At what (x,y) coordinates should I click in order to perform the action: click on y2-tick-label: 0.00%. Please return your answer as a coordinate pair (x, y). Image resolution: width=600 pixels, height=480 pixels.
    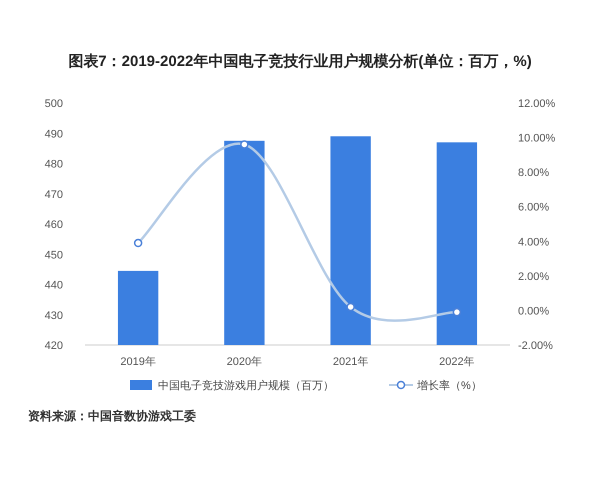
    Looking at the image, I should click on (534, 311).